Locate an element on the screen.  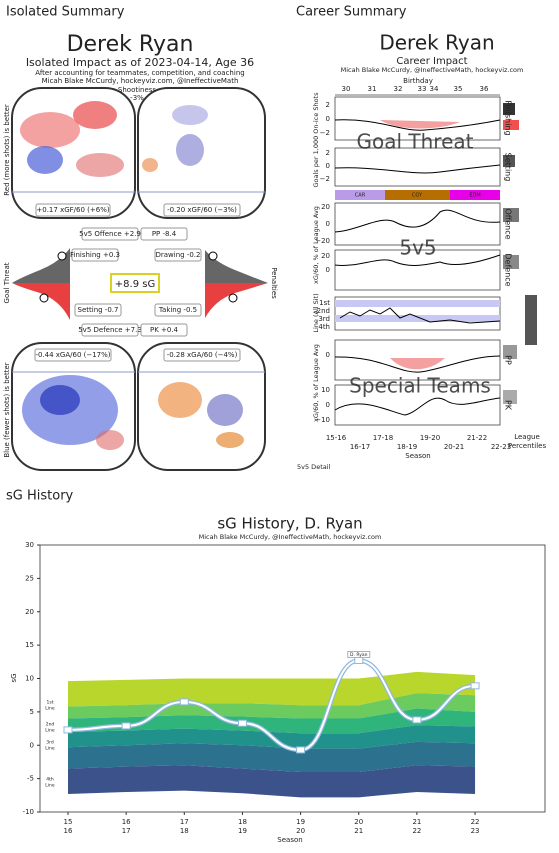
box-label: Finishing +0.3 is located at coordinates (95, 255).